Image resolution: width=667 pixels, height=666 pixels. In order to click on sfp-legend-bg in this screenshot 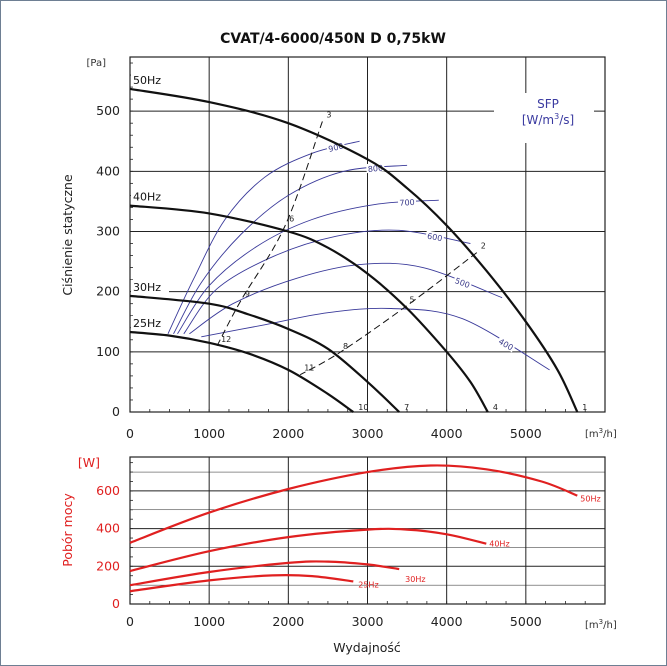, I will do `click(544, 118)`.